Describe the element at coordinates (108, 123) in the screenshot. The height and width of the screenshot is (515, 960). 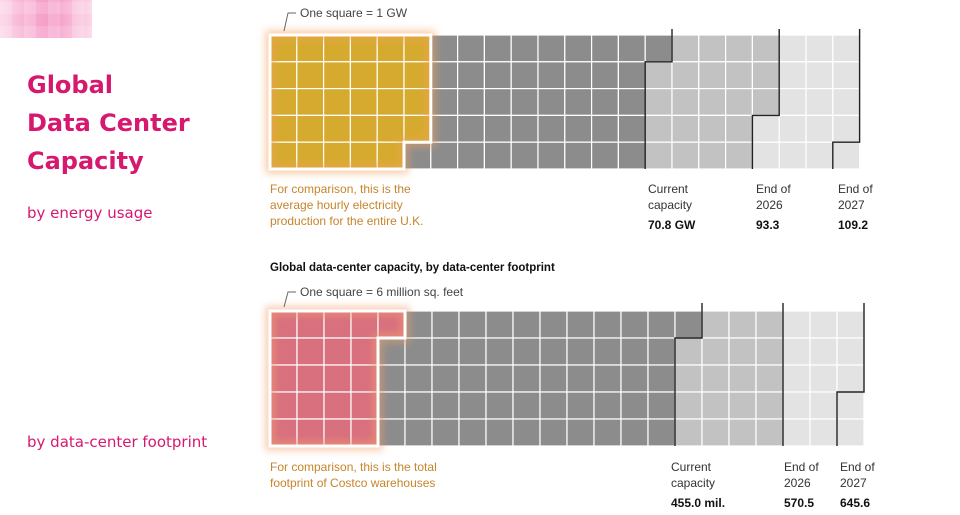
I see `title-line-2: Data Center` at that location.